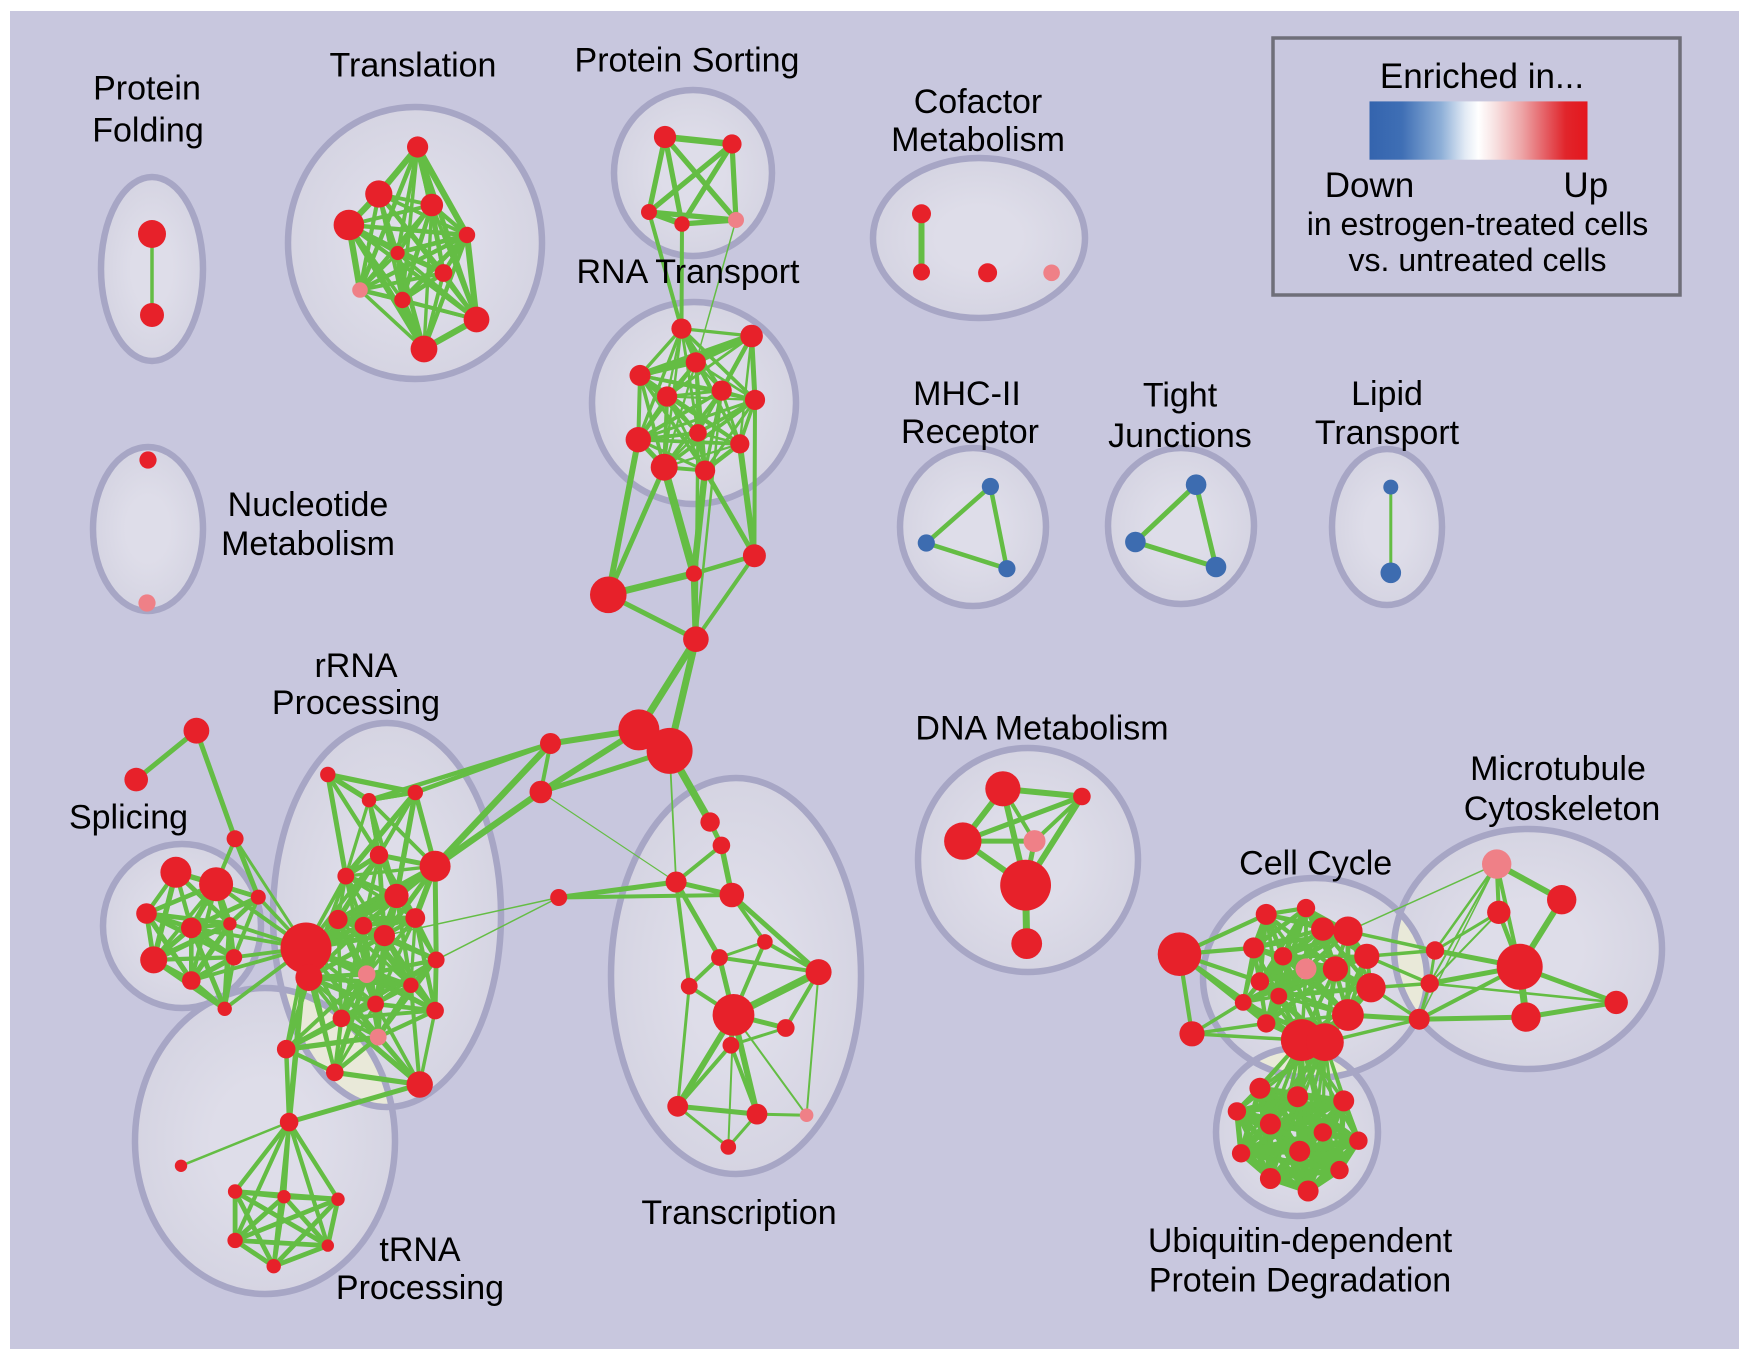 Image resolution: width=1750 pixels, height=1365 pixels. Describe the element at coordinates (978, 102) in the screenshot. I see `svg-text: Cofactor` at that location.